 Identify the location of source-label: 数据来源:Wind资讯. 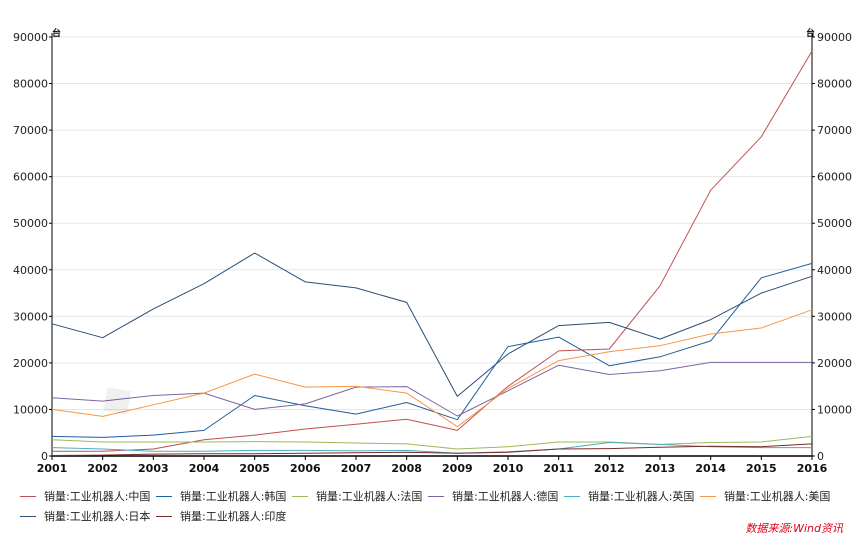
(794, 528).